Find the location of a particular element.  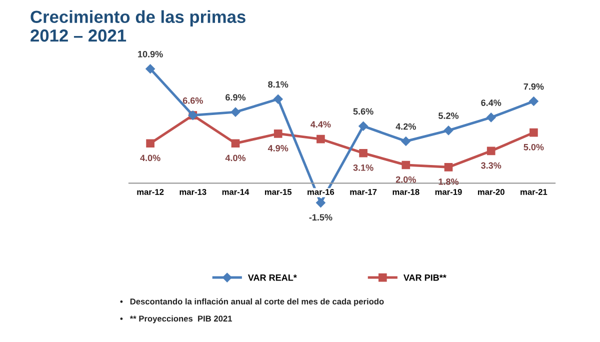

data-label: 6.4% is located at coordinates (491, 103).